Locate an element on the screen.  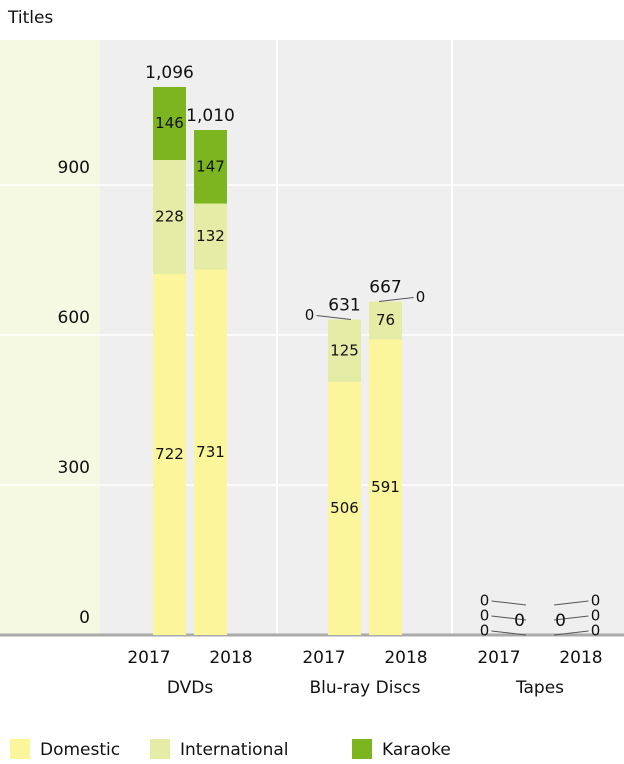
segment-label: 125 is located at coordinates (344, 350).